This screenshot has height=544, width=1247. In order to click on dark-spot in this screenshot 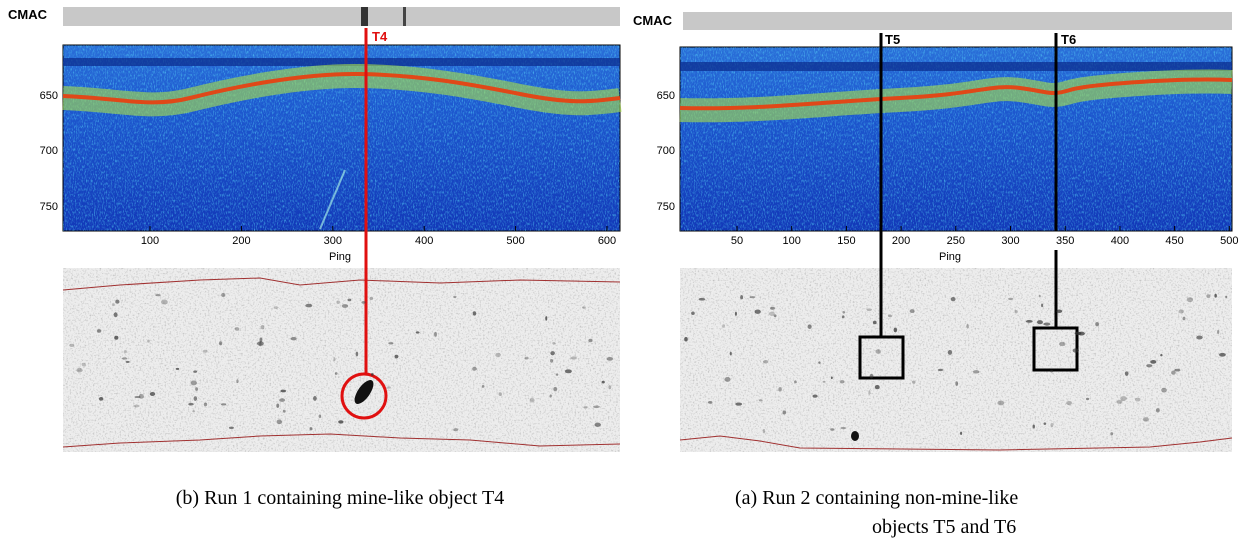, I will do `click(855, 436)`.